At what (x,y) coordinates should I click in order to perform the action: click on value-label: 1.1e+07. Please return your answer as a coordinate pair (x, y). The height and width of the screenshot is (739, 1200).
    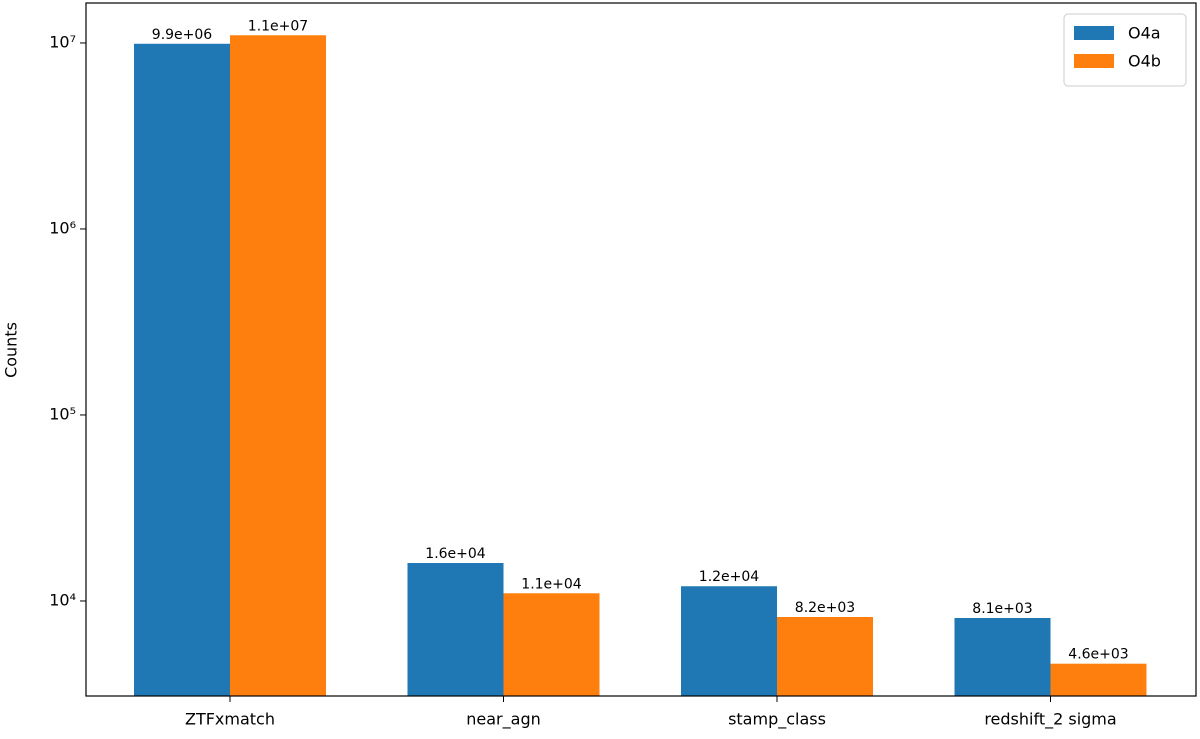
    Looking at the image, I should click on (278, 26).